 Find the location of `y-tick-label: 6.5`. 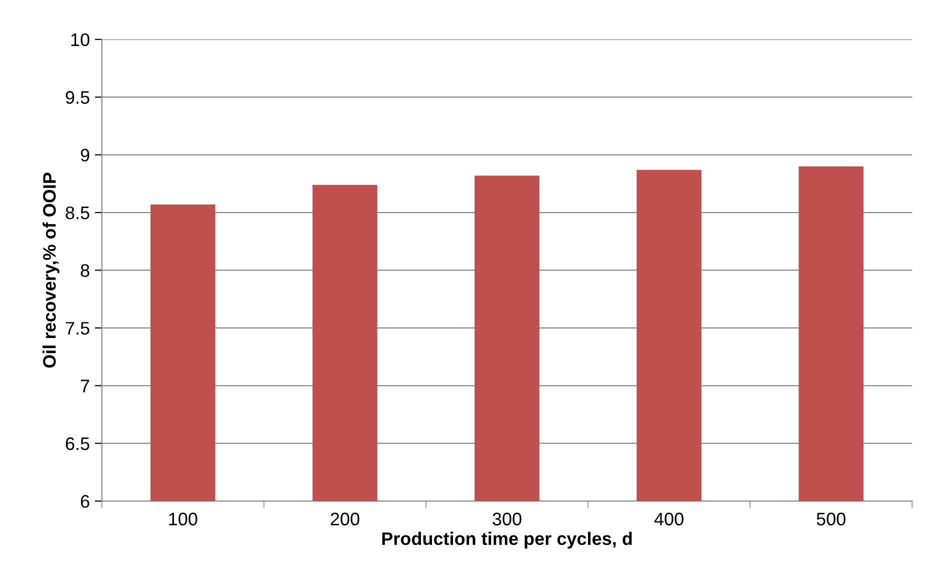

y-tick-label: 6.5 is located at coordinates (78, 443).